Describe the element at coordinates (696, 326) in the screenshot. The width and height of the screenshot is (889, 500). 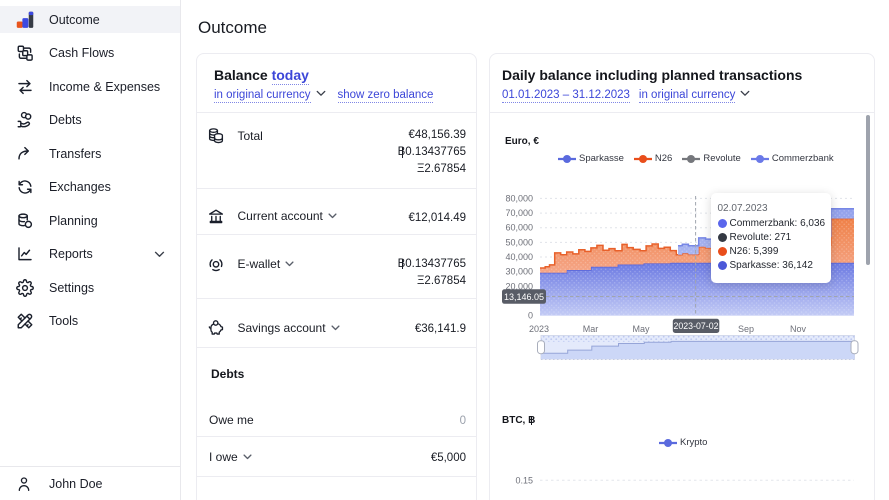
I see `svg-text: 2023-07-02` at that location.